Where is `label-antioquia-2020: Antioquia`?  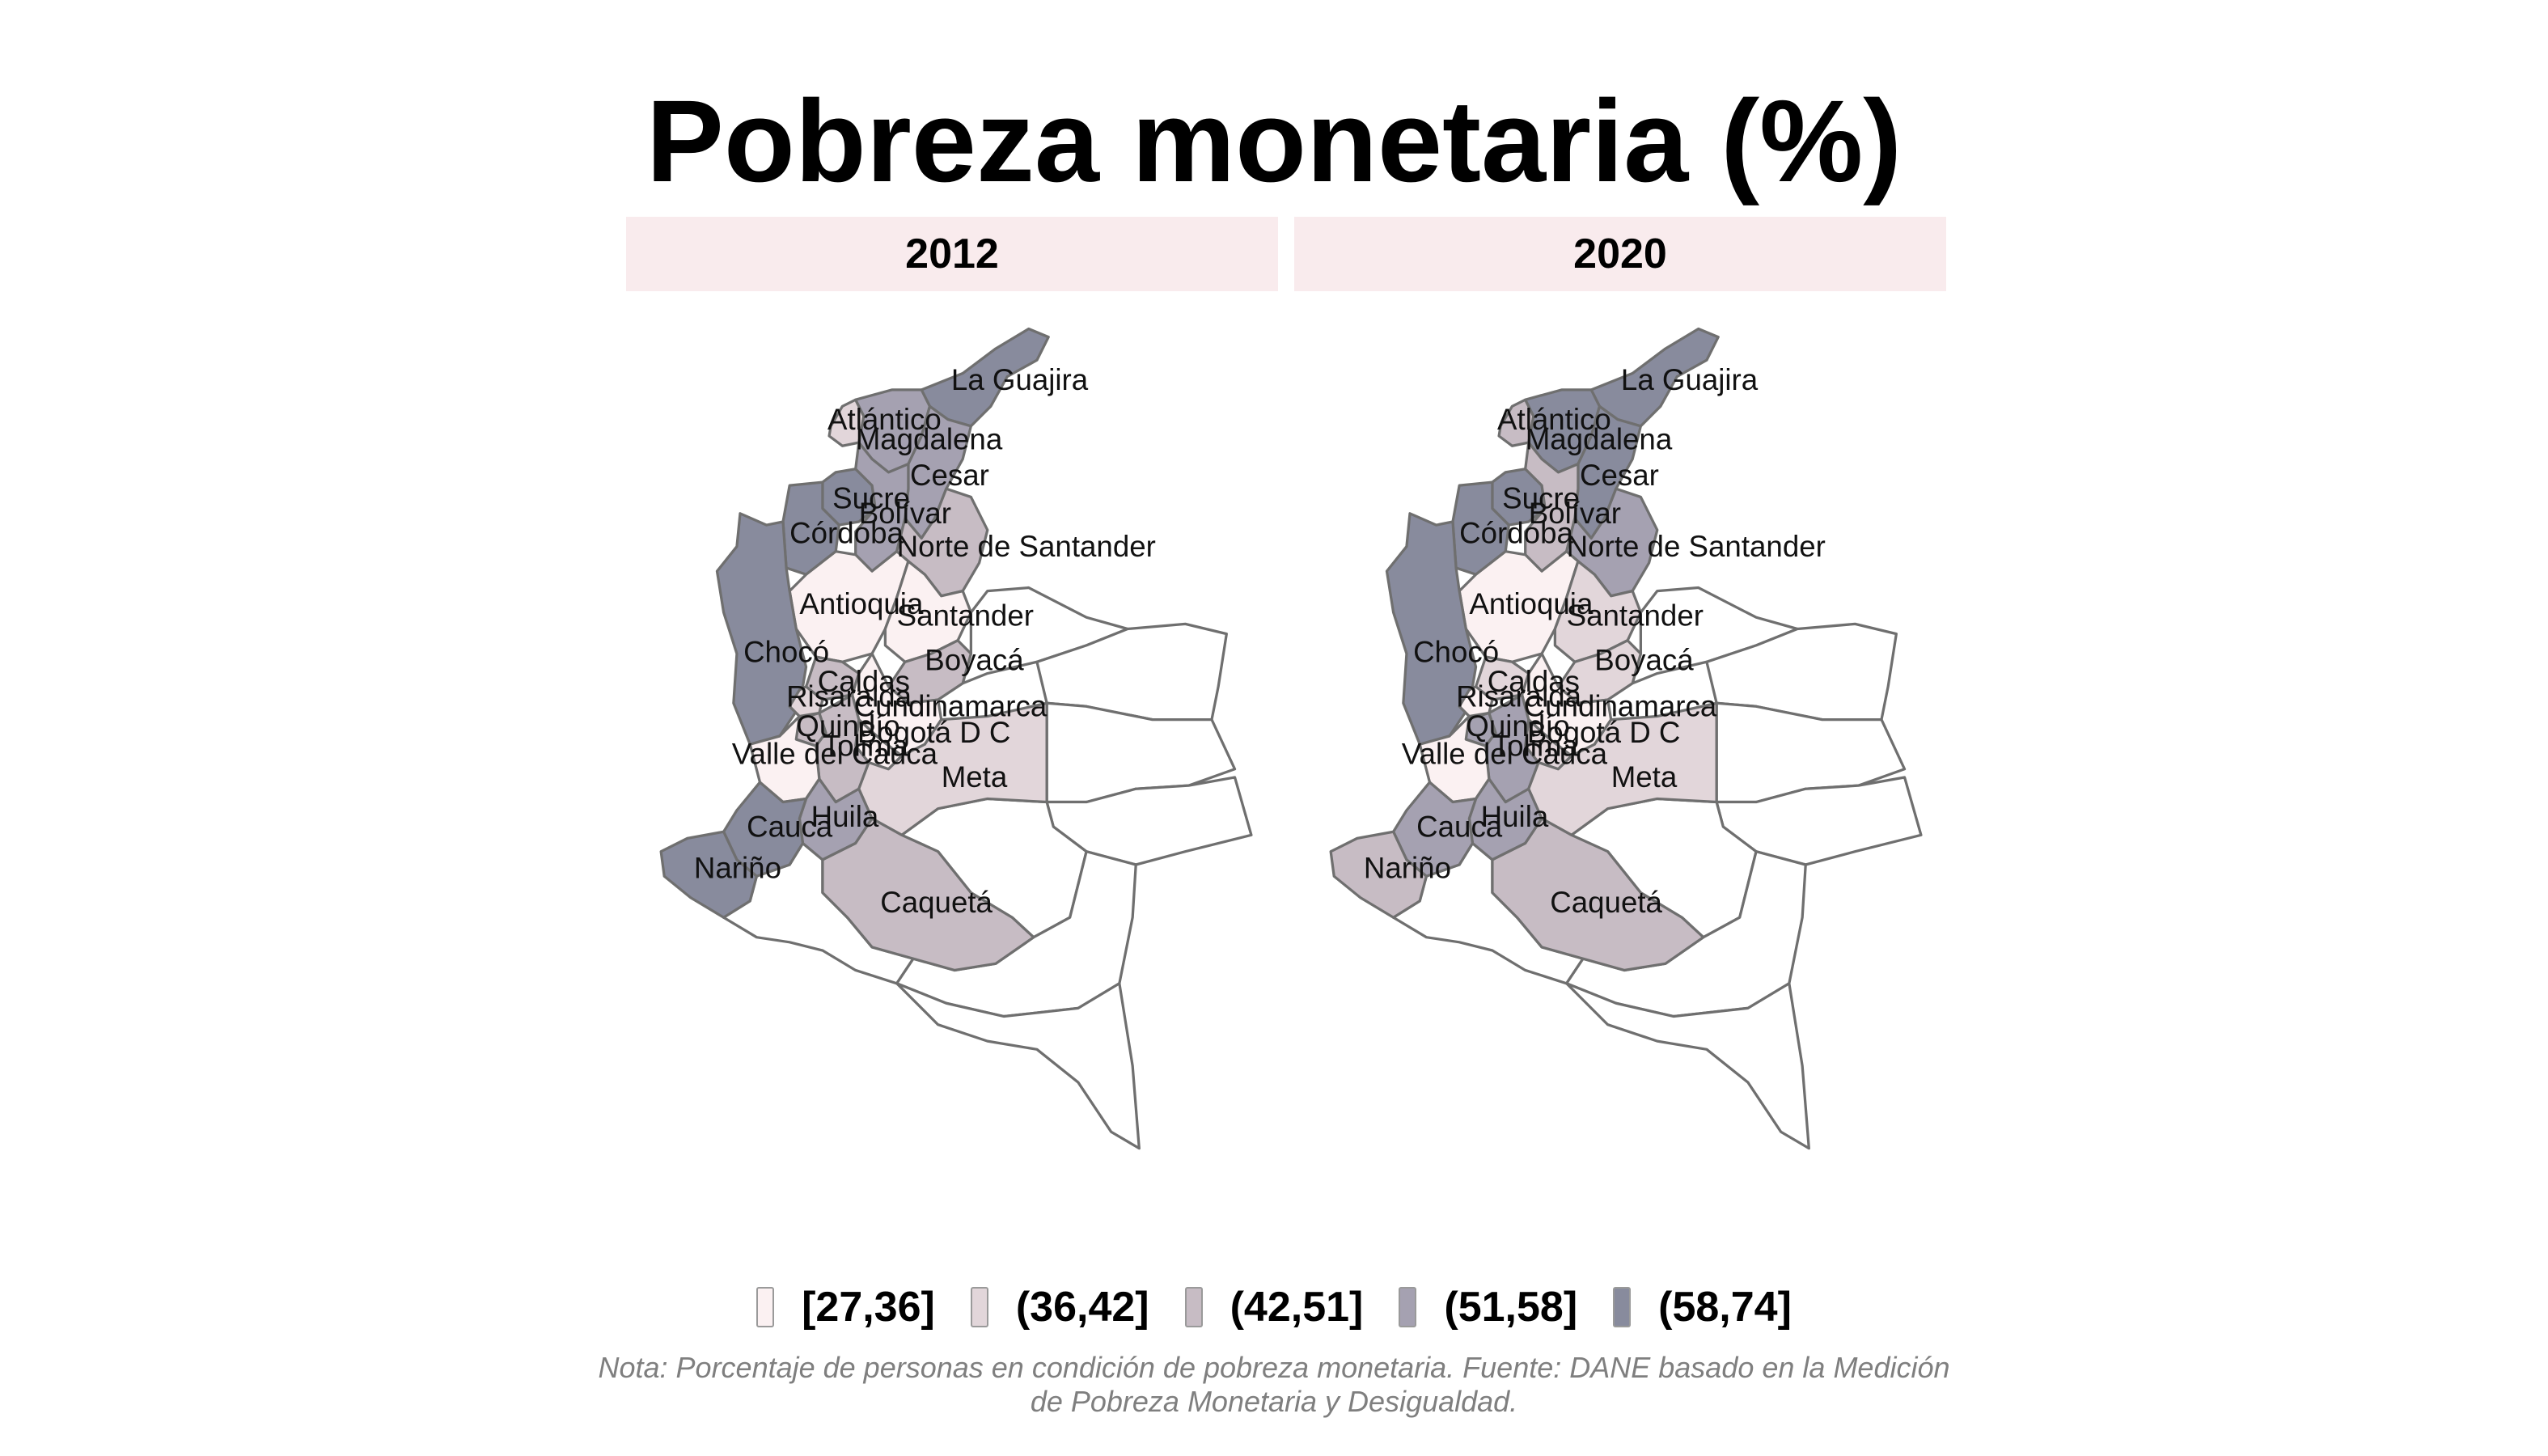
label-antioquia-2020: Antioquia is located at coordinates (1531, 603).